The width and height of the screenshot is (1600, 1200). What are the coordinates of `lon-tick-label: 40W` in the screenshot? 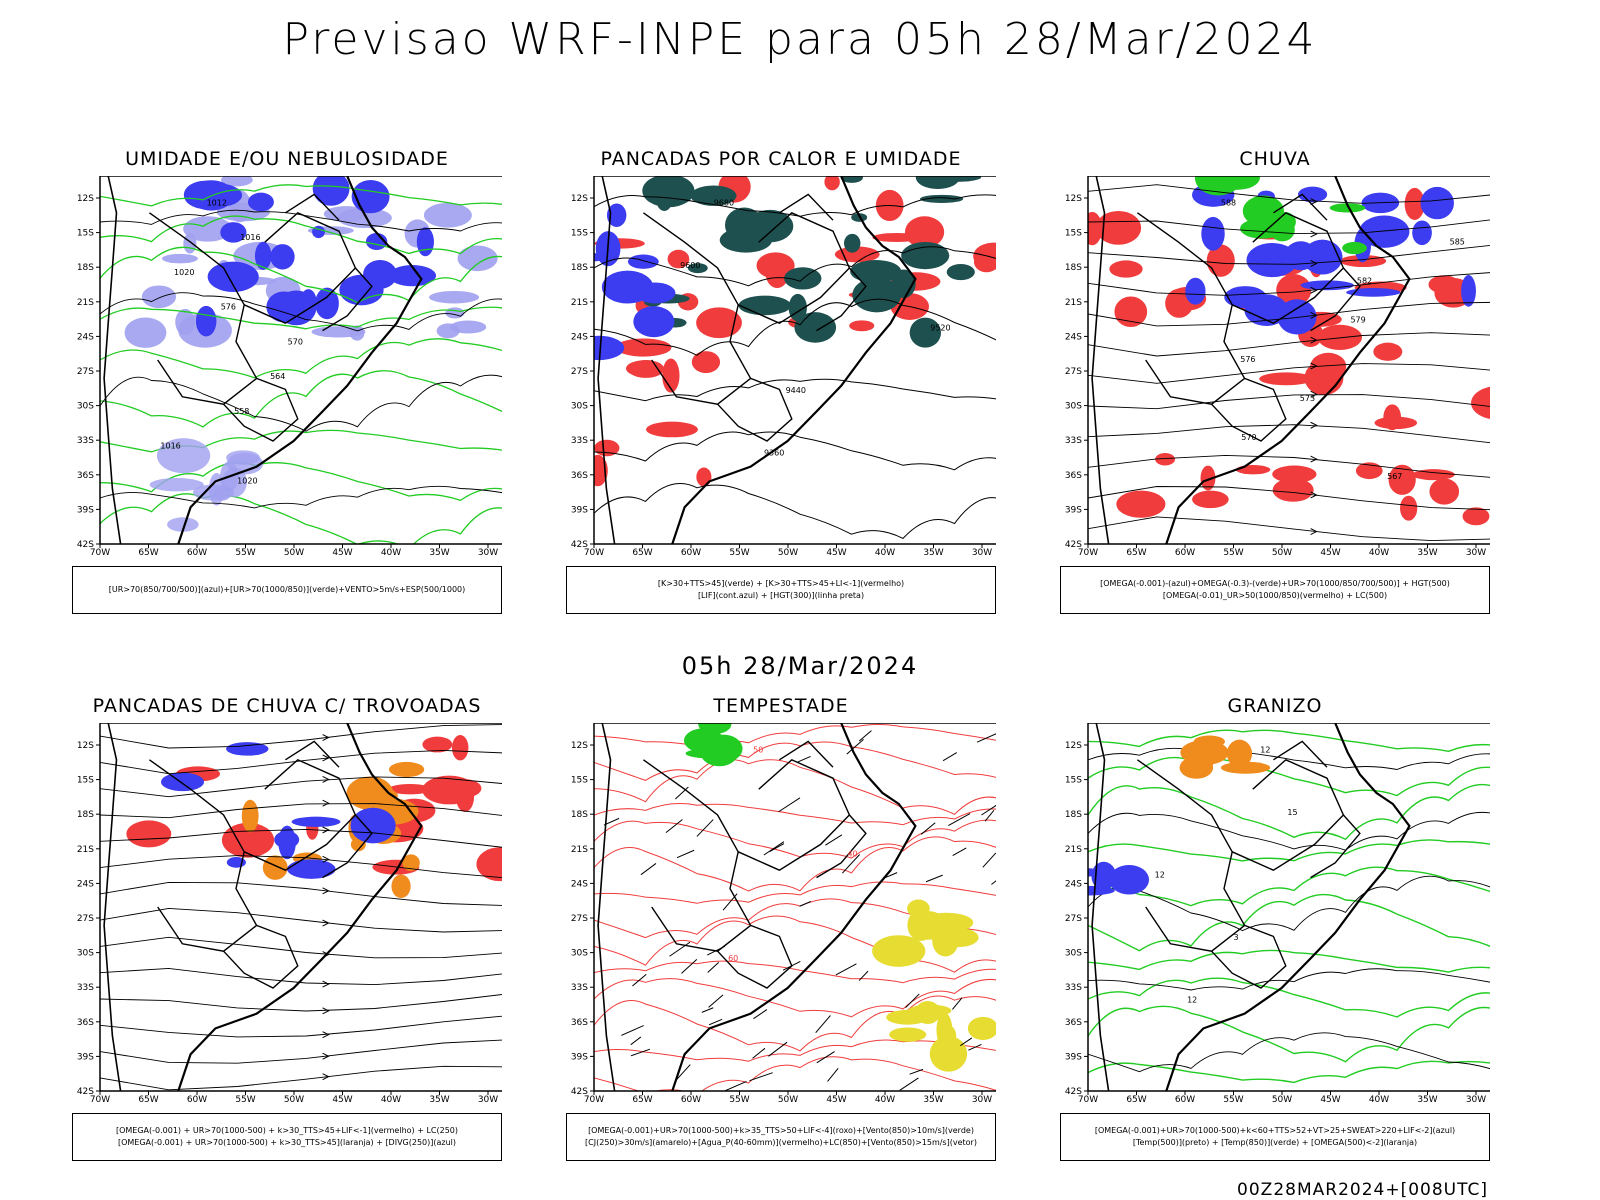 It's located at (391, 552).